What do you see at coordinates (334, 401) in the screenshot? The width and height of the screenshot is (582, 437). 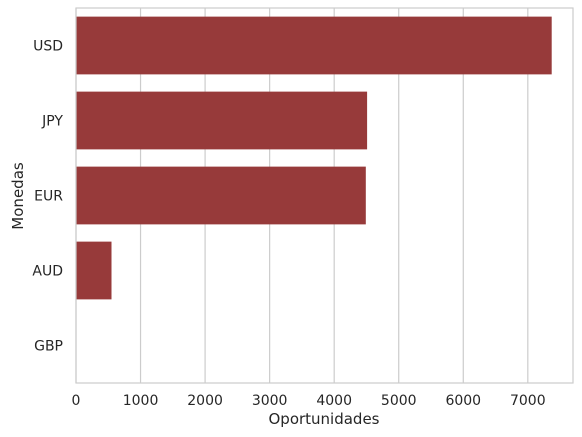 I see `x-tick-label: 4000` at bounding box center [334, 401].